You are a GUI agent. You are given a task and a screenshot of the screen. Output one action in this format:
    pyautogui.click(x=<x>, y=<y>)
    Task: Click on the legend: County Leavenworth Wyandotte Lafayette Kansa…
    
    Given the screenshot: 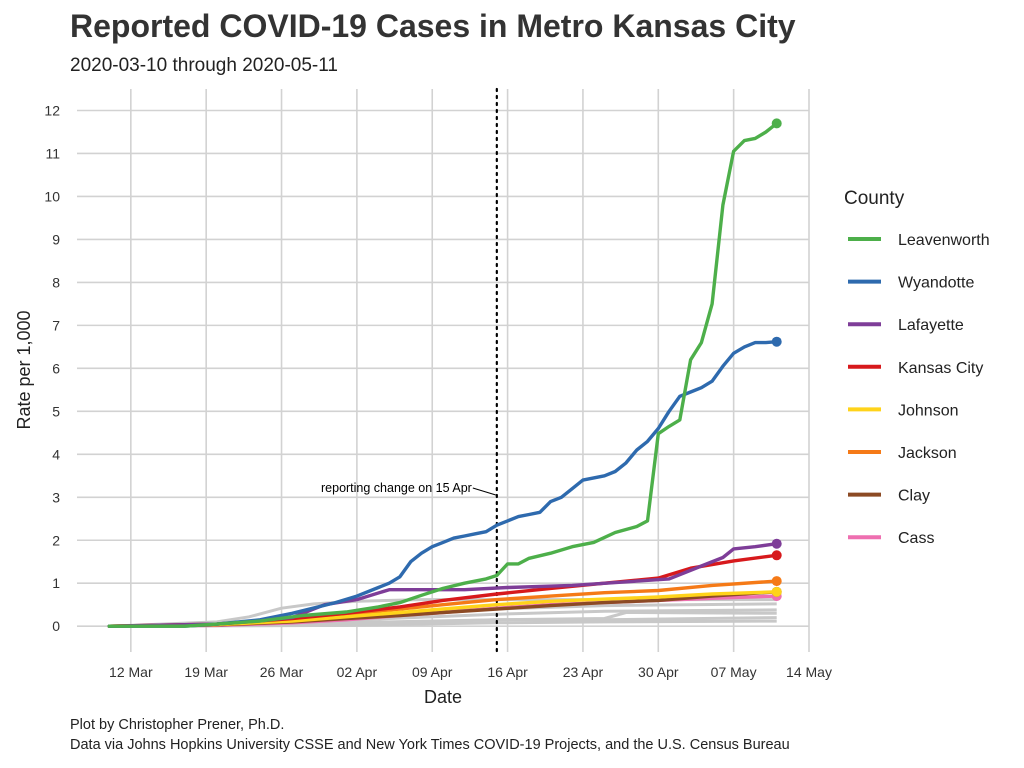 What is the action you would take?
    pyautogui.click(x=917, y=367)
    